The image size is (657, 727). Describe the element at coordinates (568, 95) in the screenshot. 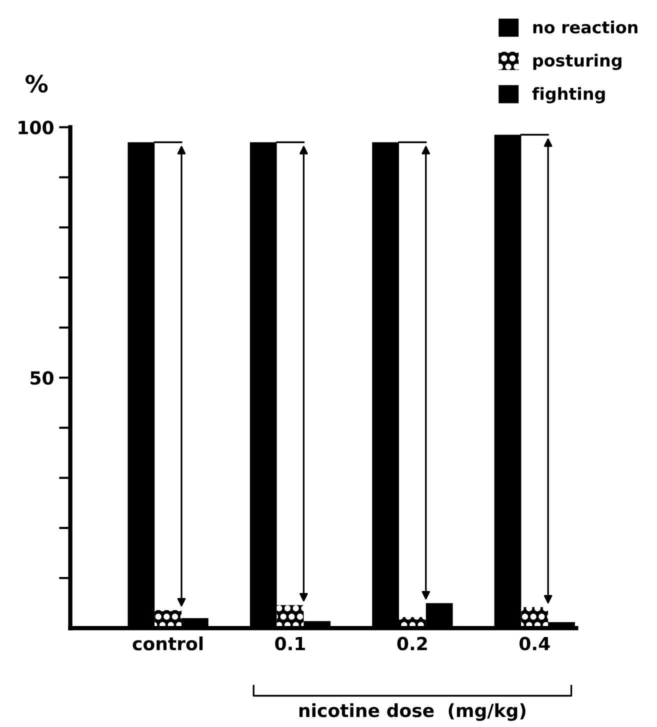

I see `legend-label: fighting` at that location.